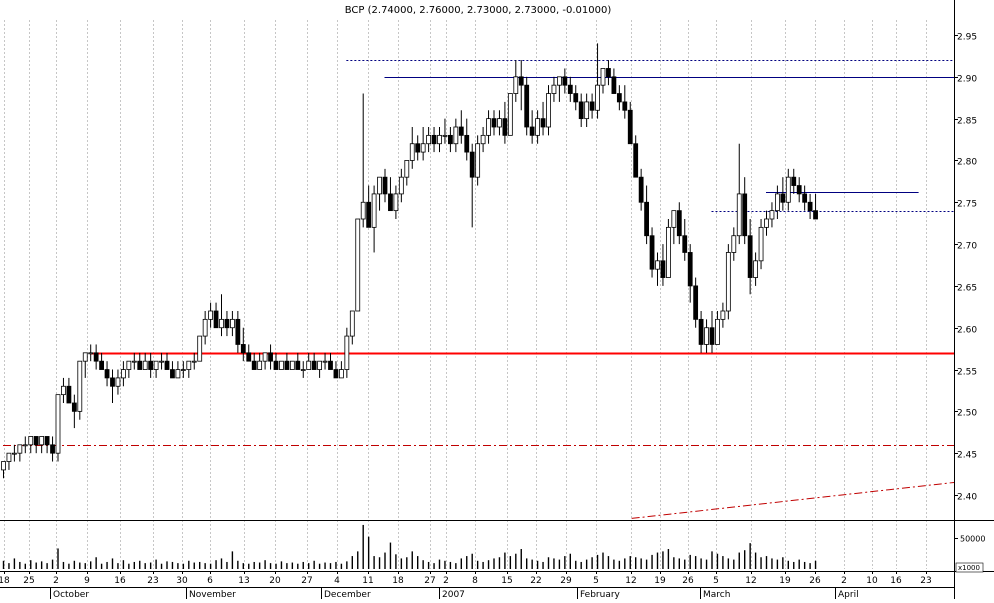 The image size is (994, 603). What do you see at coordinates (967, 38) in the screenshot?
I see `price-tick-label: 2.95` at bounding box center [967, 38].